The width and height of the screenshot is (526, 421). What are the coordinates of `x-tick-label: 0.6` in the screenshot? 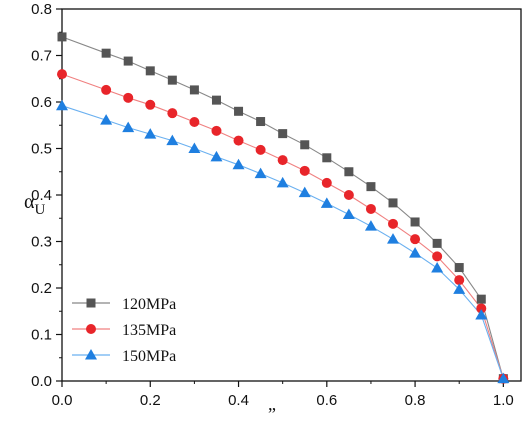 It's located at (326, 400).